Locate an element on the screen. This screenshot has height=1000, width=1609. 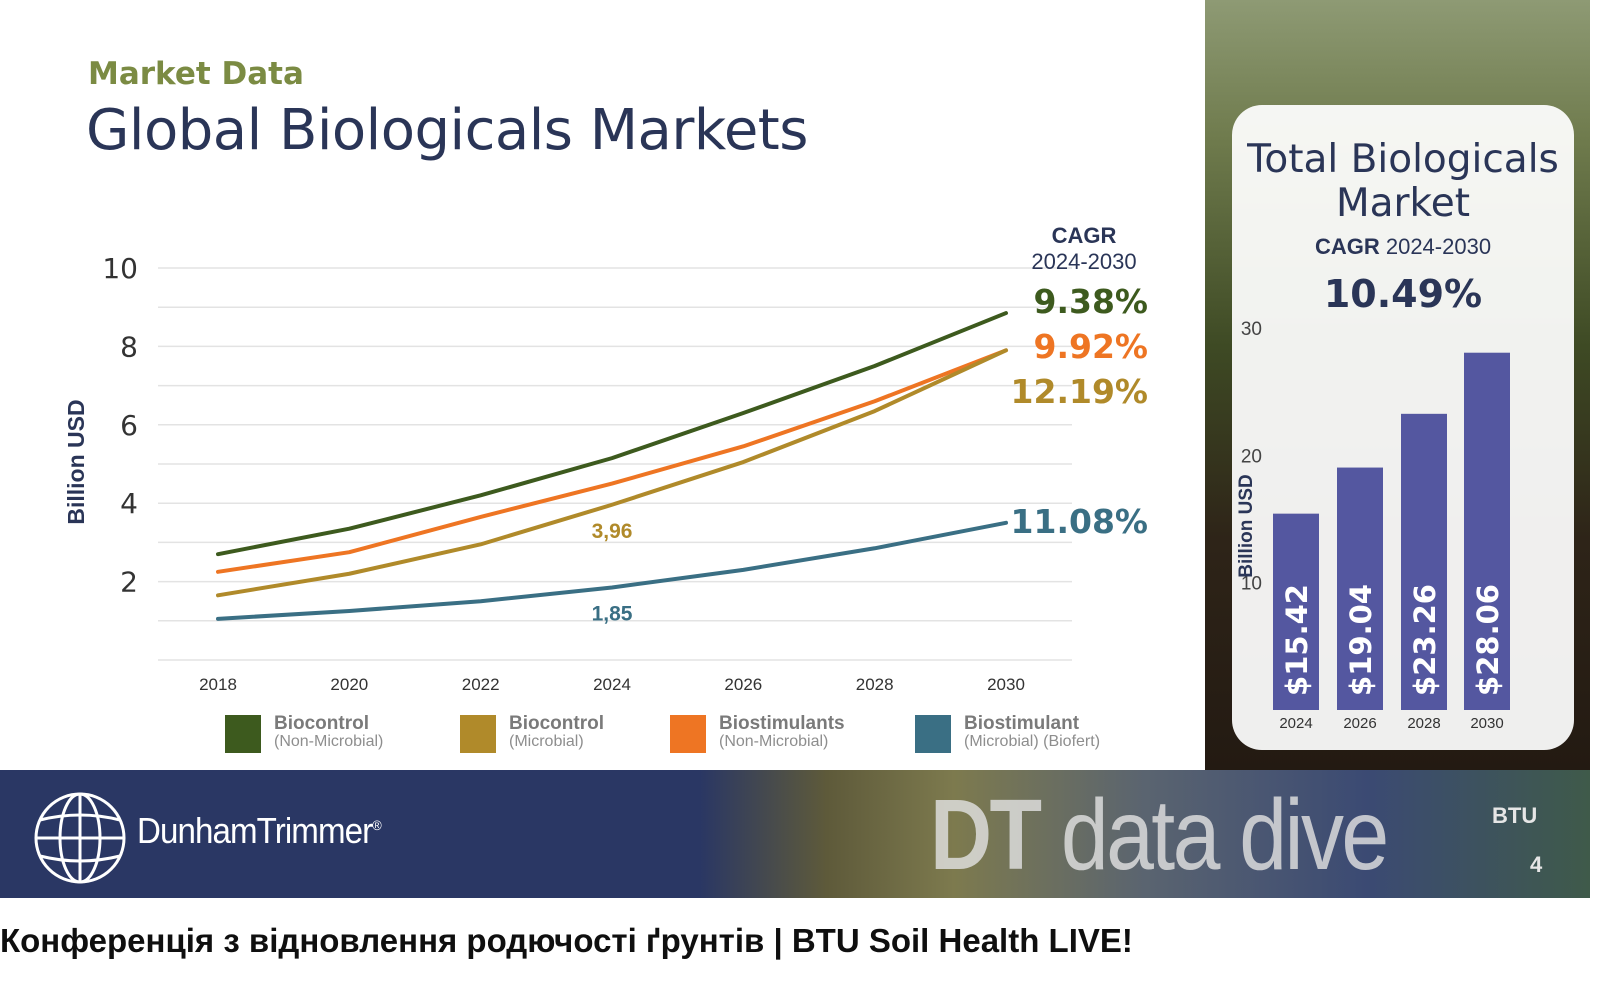
data-label: 1,85 is located at coordinates (612, 613).